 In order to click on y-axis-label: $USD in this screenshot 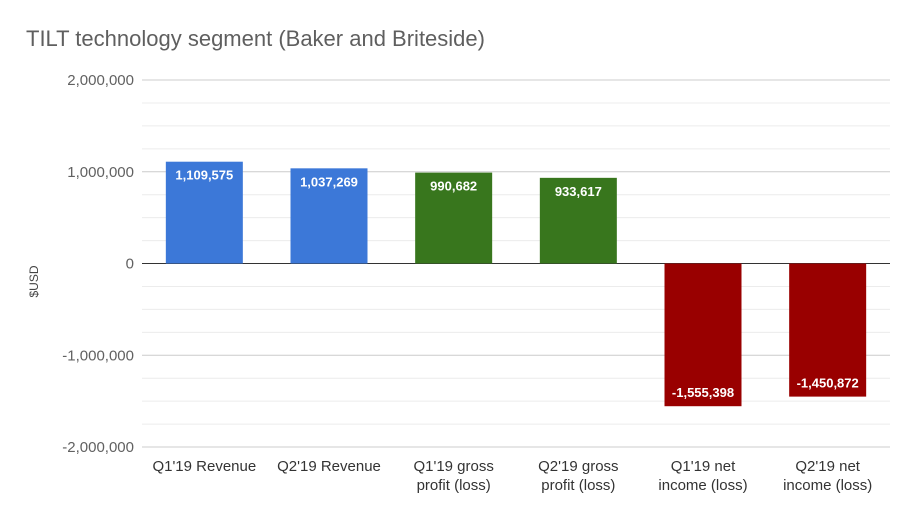, I will do `click(34, 281)`.